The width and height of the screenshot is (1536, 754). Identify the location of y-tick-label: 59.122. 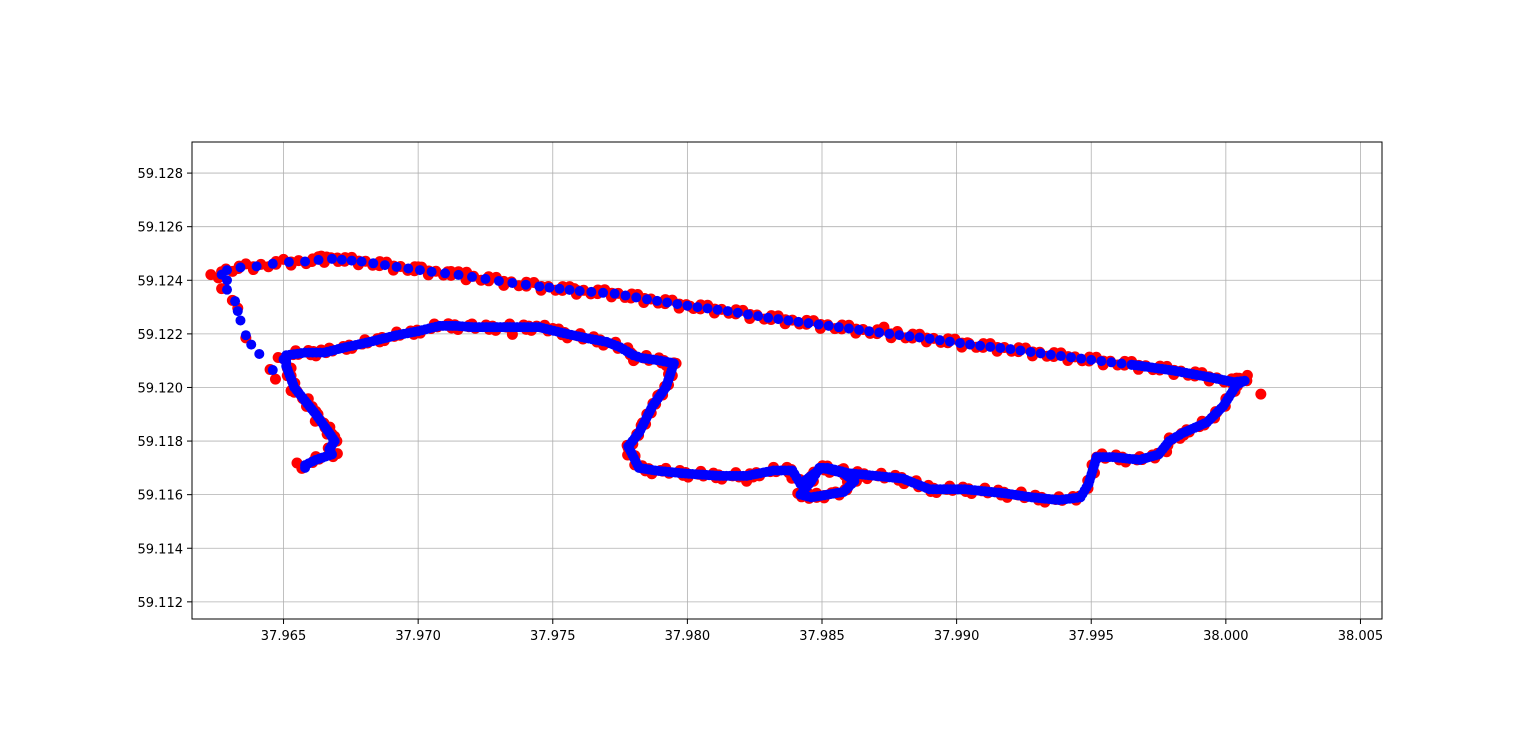
(161, 335).